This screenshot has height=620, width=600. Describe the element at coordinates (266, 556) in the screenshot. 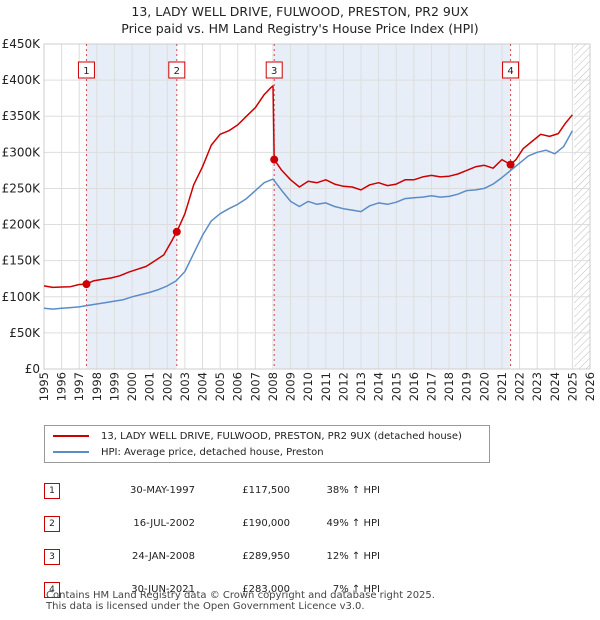

I see `sale-price: £289,950` at that location.